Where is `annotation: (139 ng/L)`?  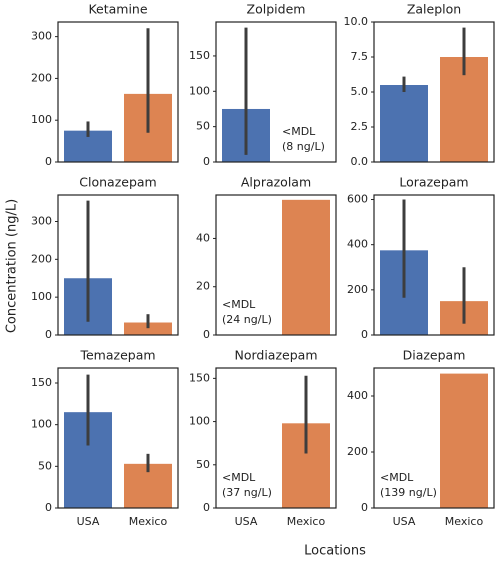 annotation: (139 ng/L) is located at coordinates (408, 492).